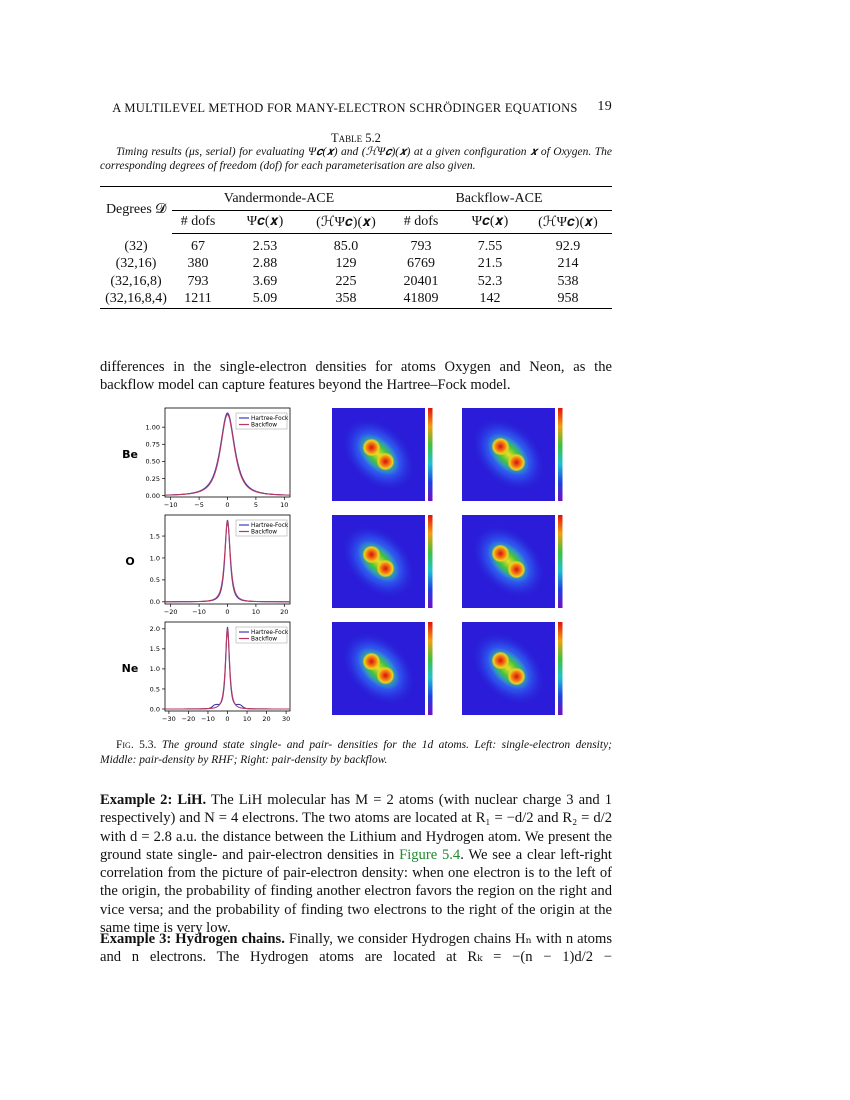  Describe the element at coordinates (136, 264) in the screenshot. I see `cell: (32,16)` at that location.